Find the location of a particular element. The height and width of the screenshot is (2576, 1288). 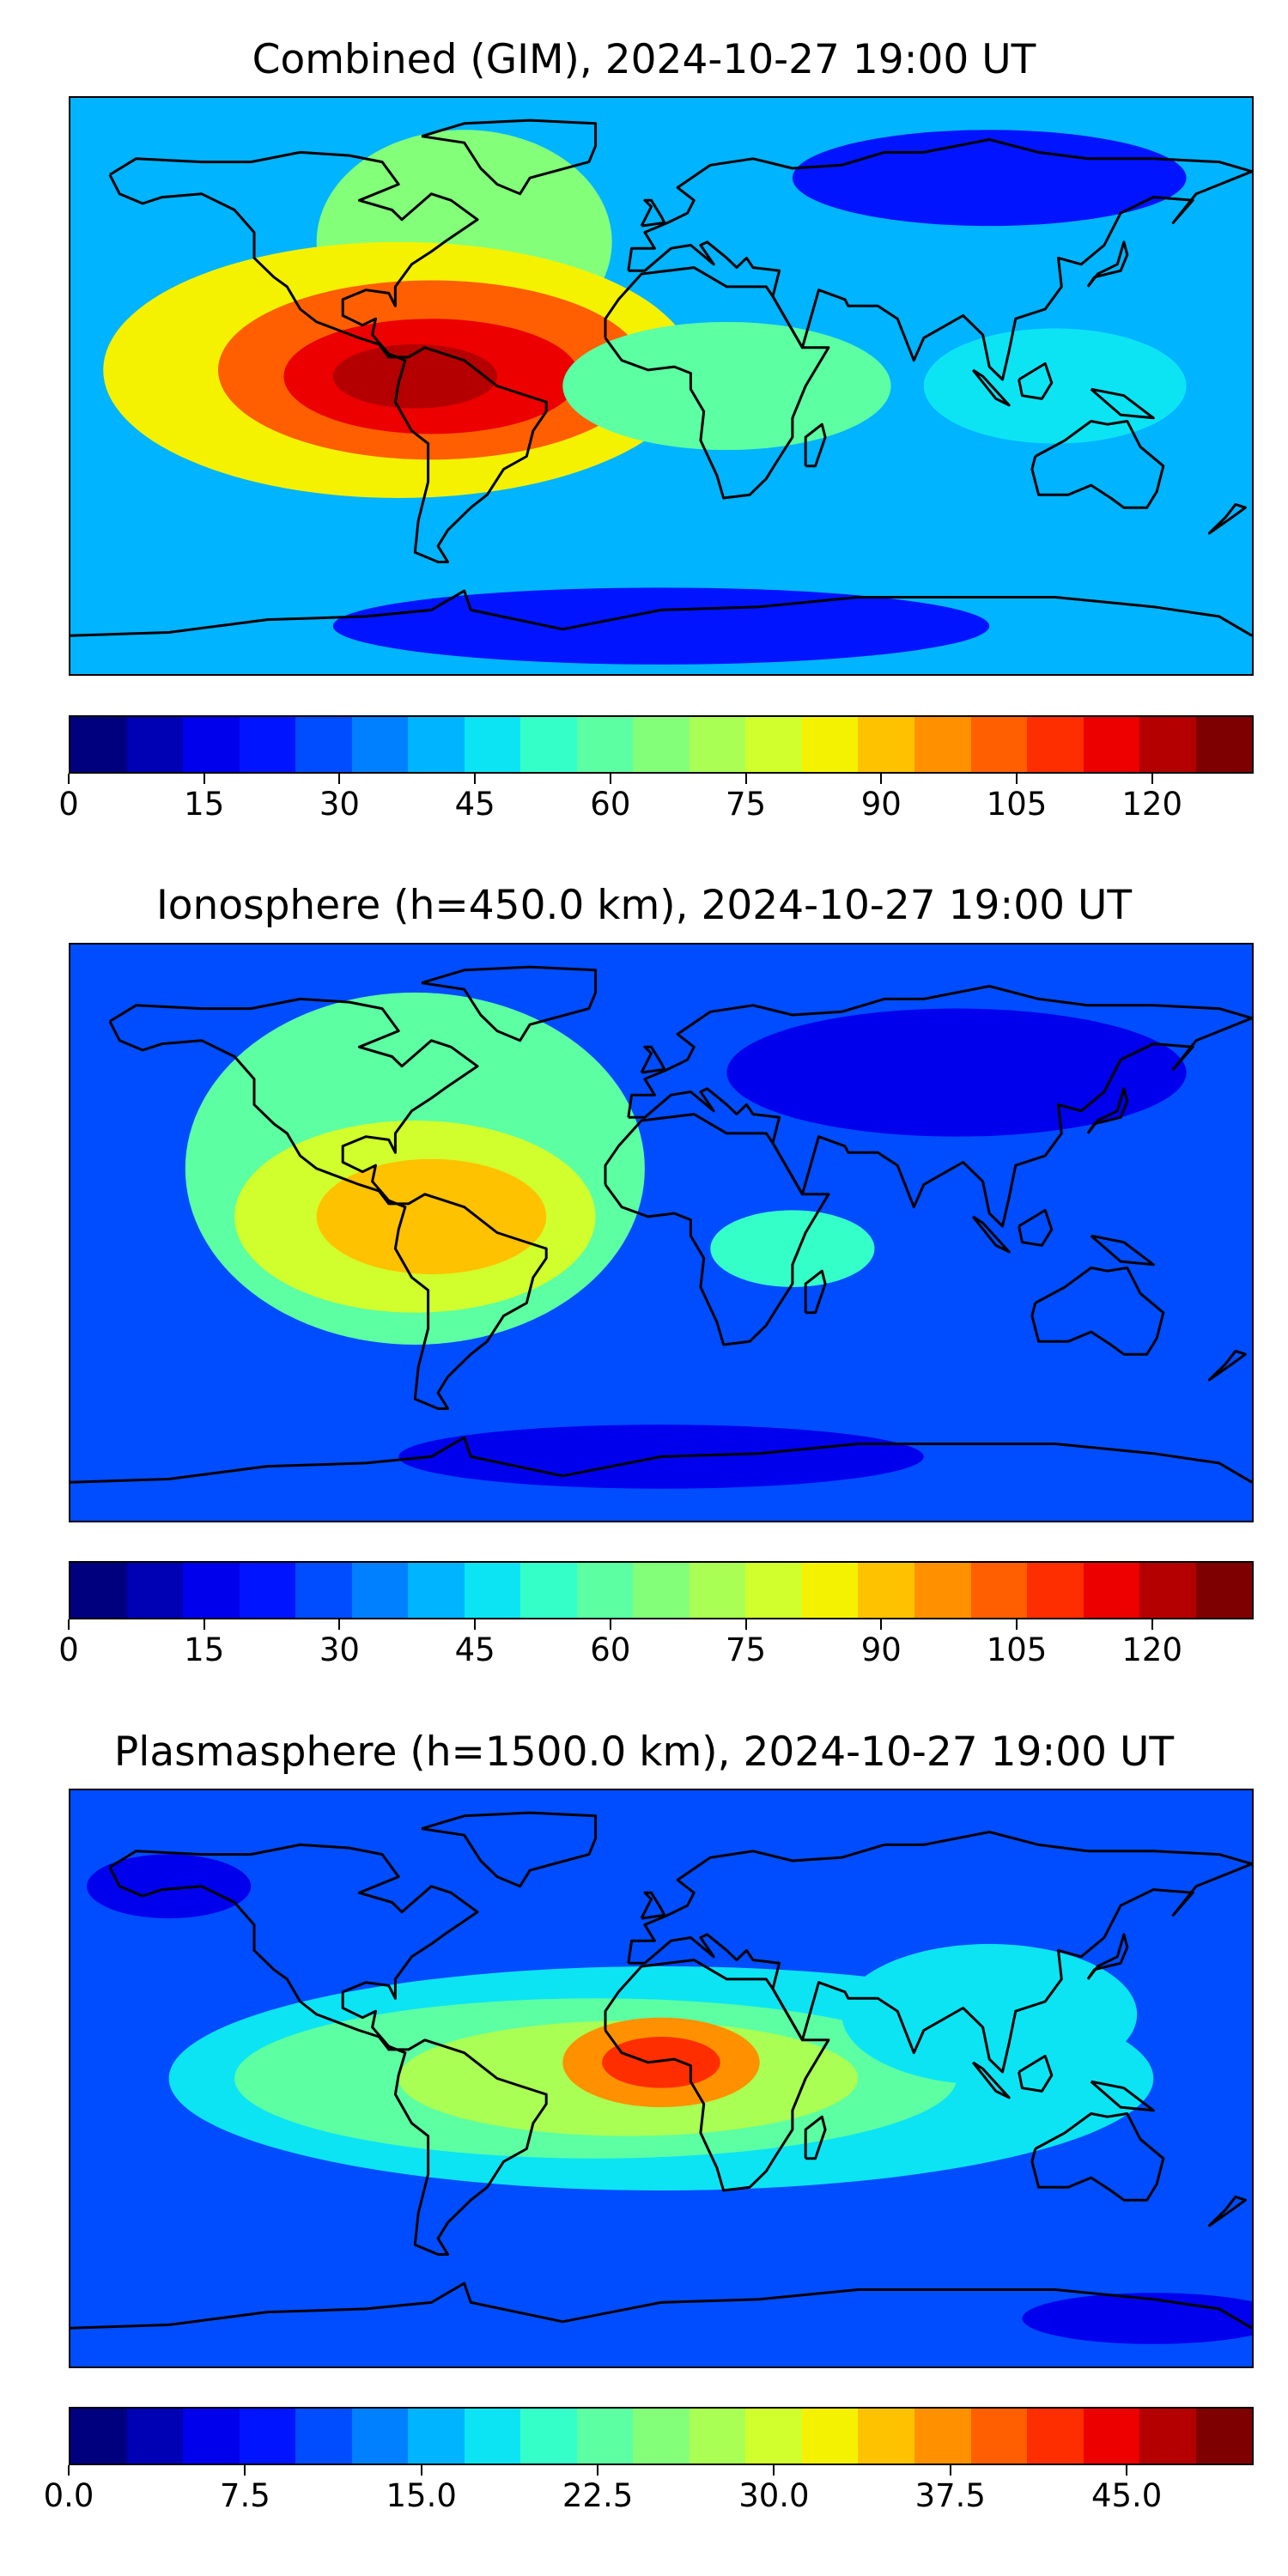

colorbar-tick-label: 0.0 is located at coordinates (69, 2495).